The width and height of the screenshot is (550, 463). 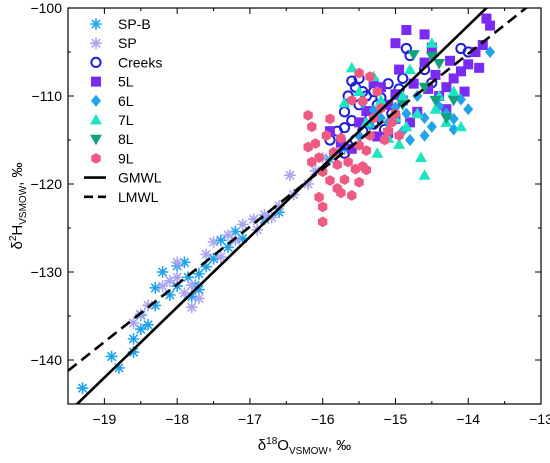 I want to click on x-tick-label: −19, so click(x=105, y=419).